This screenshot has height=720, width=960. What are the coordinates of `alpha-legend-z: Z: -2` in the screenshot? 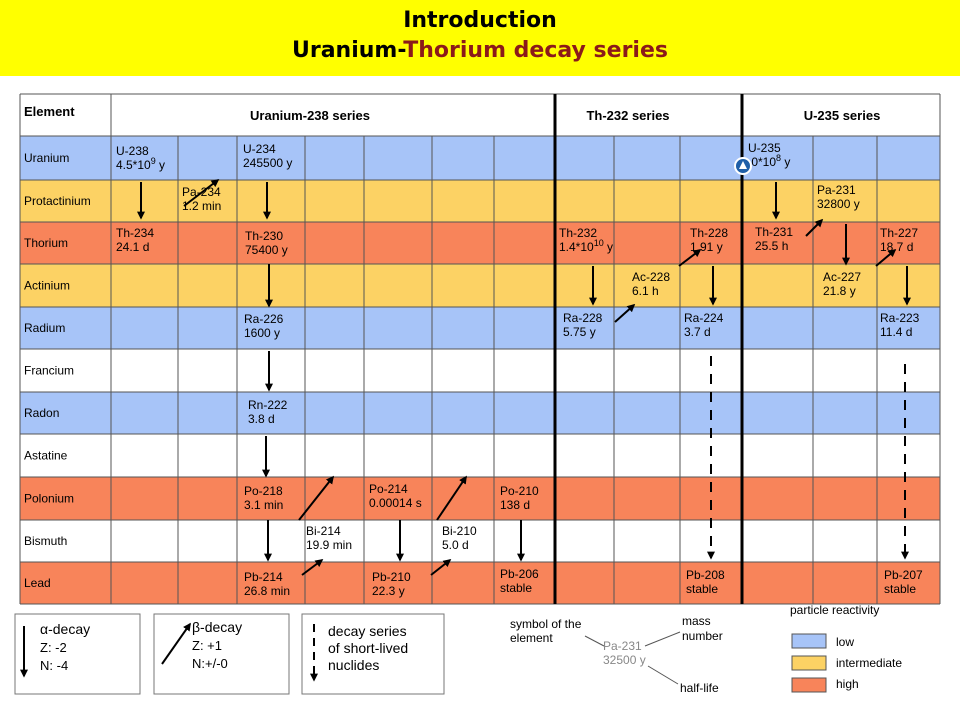 It's located at (53, 647).